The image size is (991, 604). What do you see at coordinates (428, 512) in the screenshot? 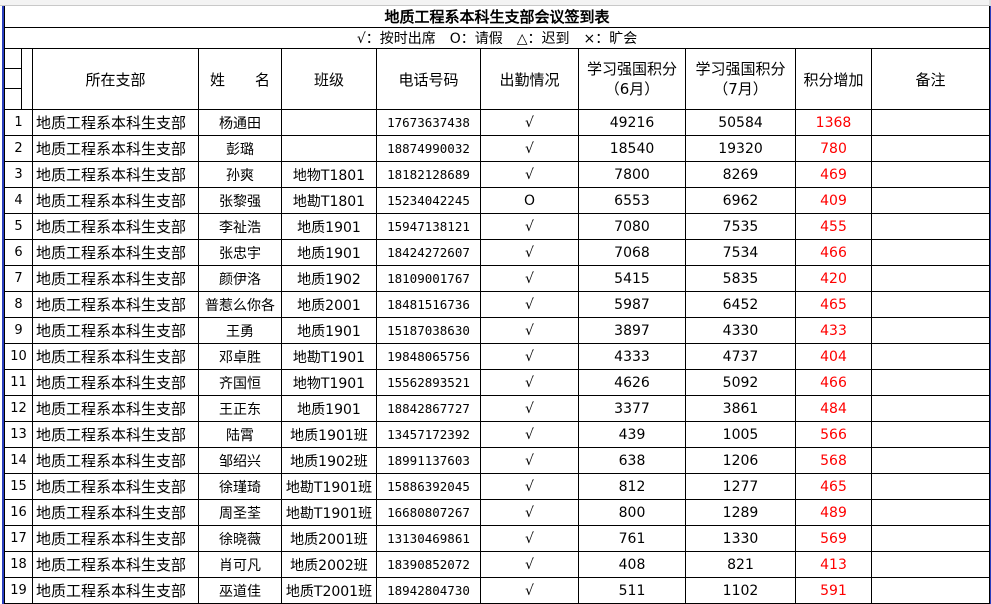
I see `cell-phone: 16680807267` at bounding box center [428, 512].